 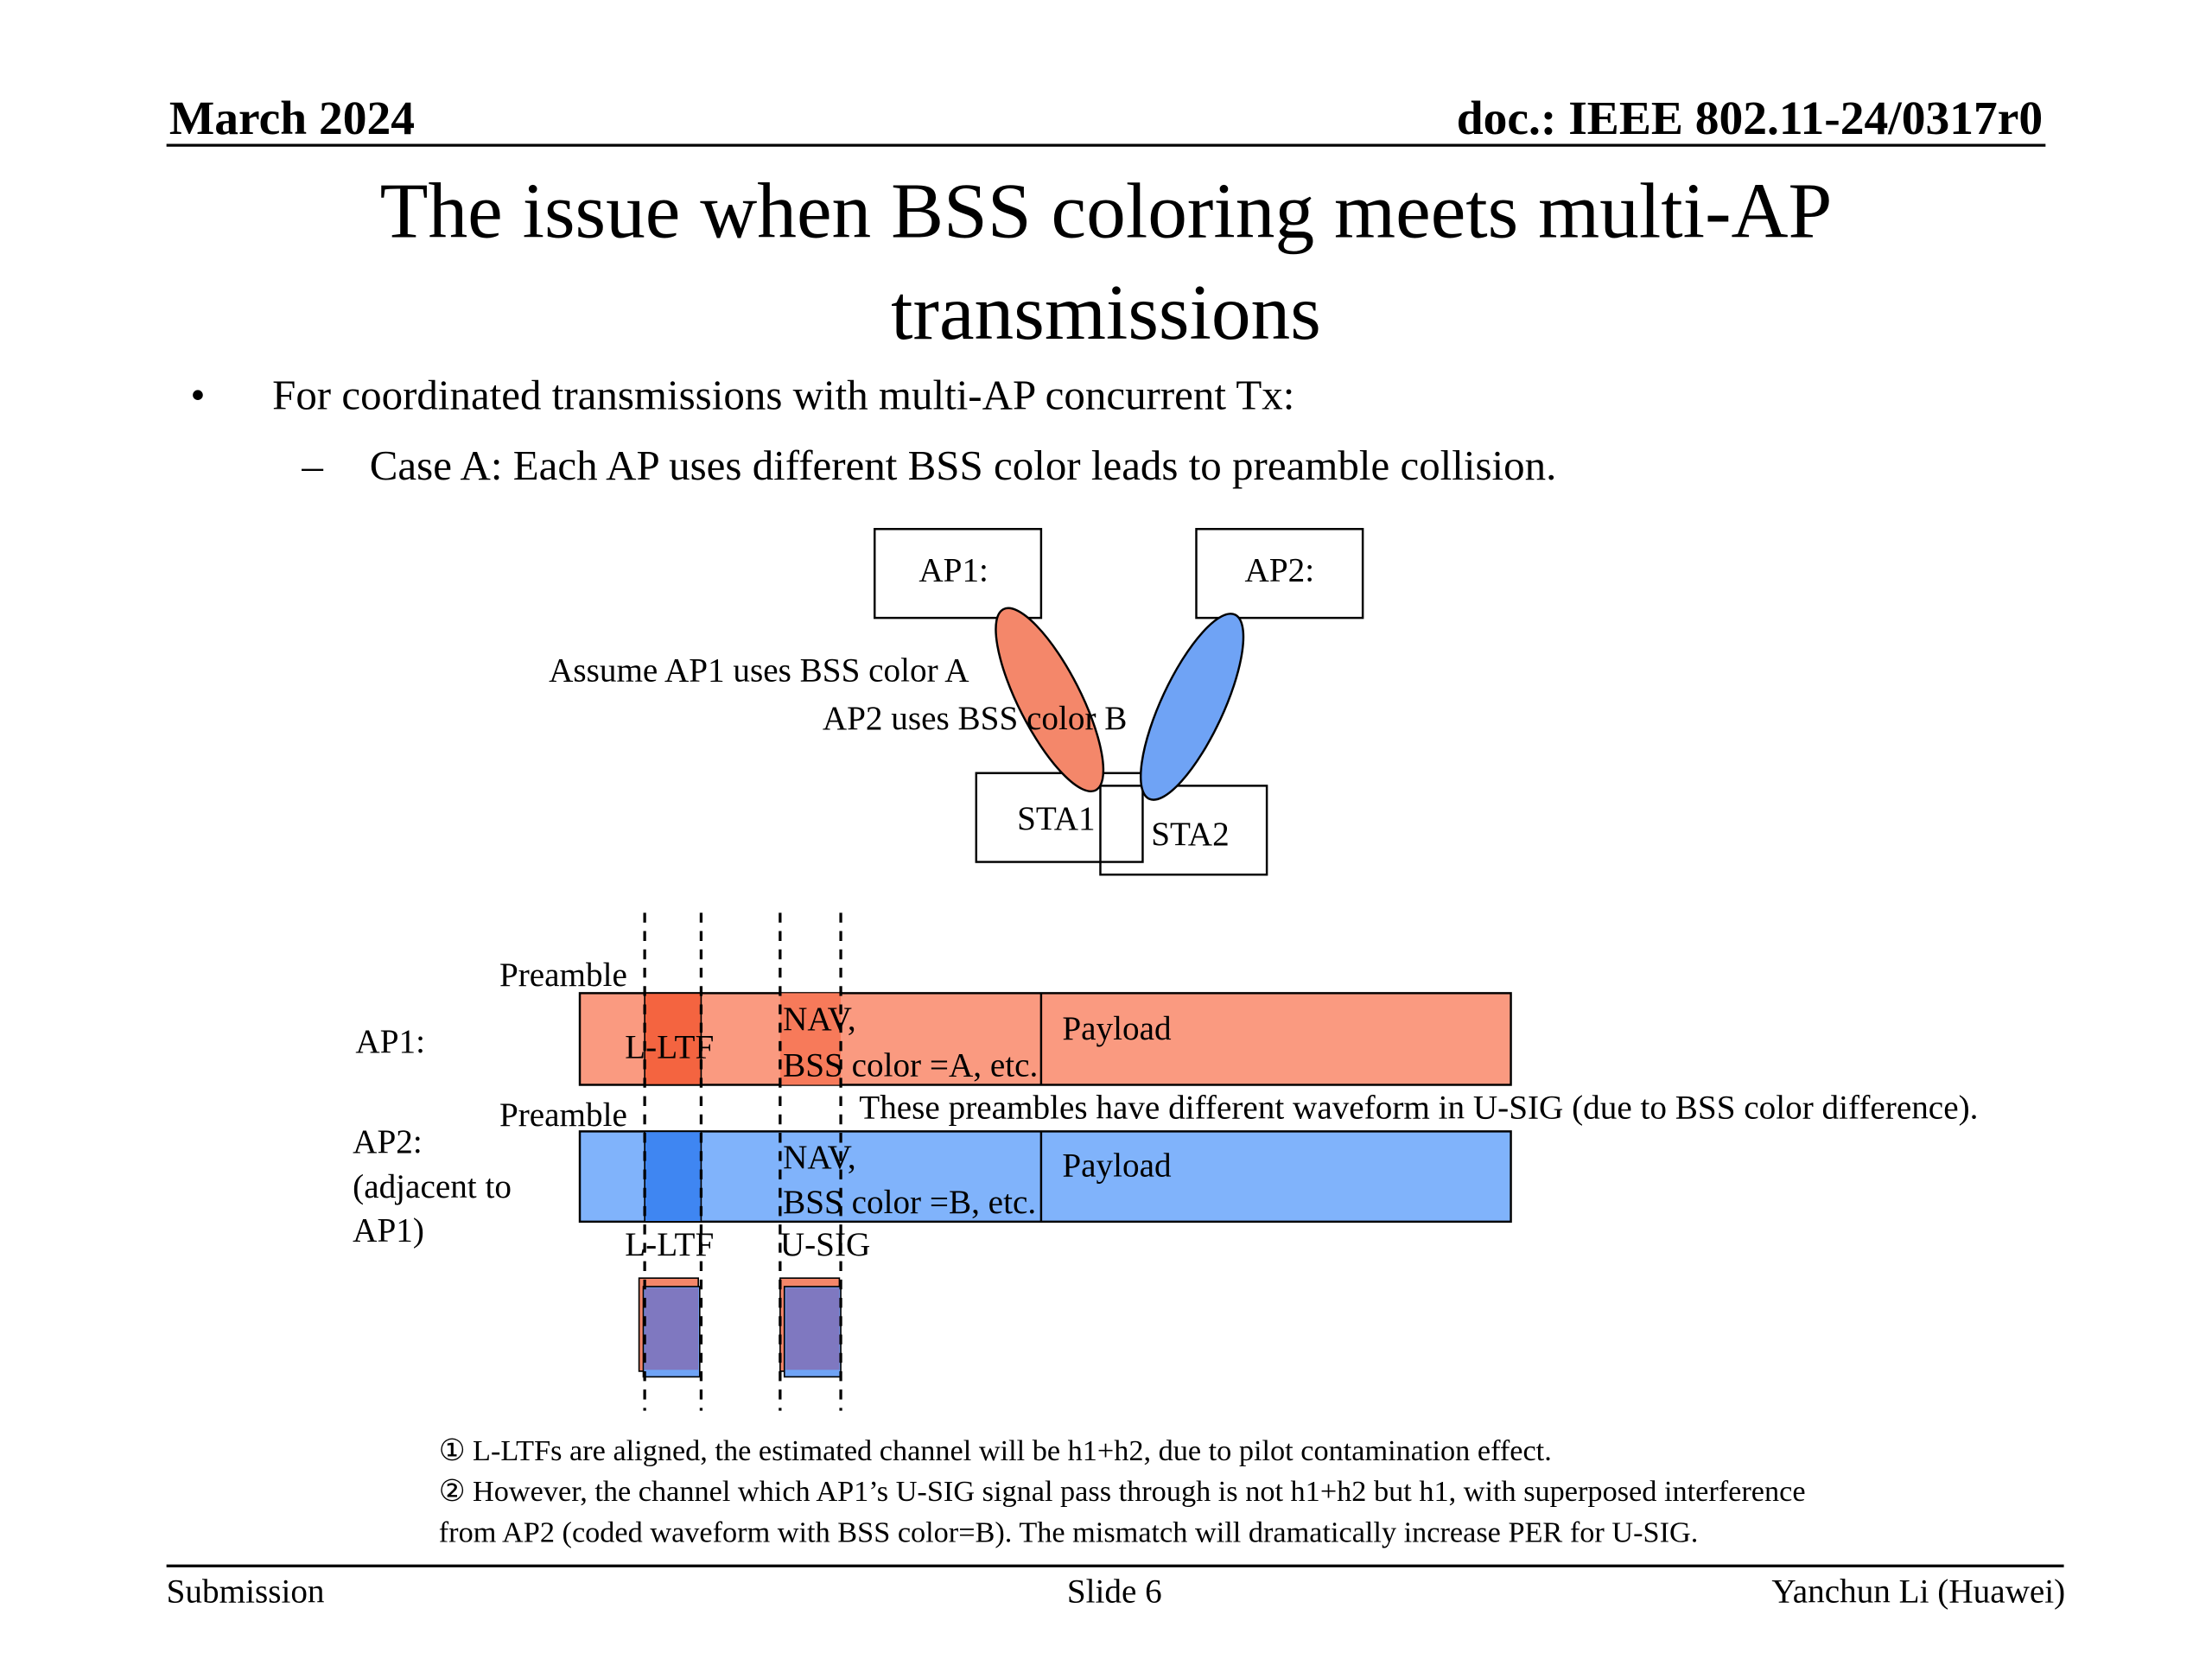 What do you see at coordinates (1190, 834) in the screenshot?
I see `sta-label: STA2` at bounding box center [1190, 834].